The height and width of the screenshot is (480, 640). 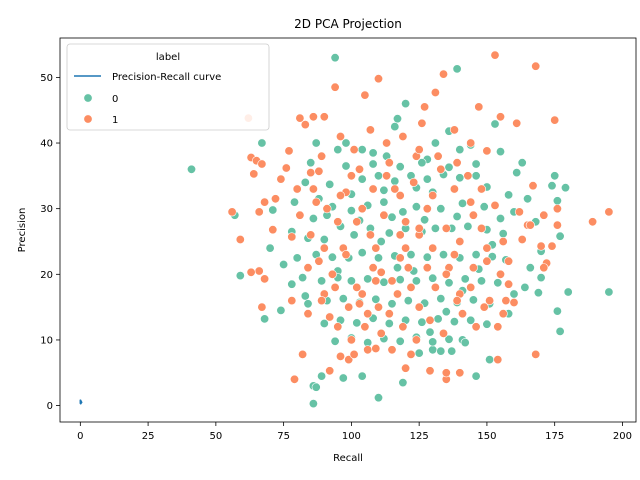 What do you see at coordinates (46, 209) in the screenshot?
I see `y-tick-label: 30` at bounding box center [46, 209].